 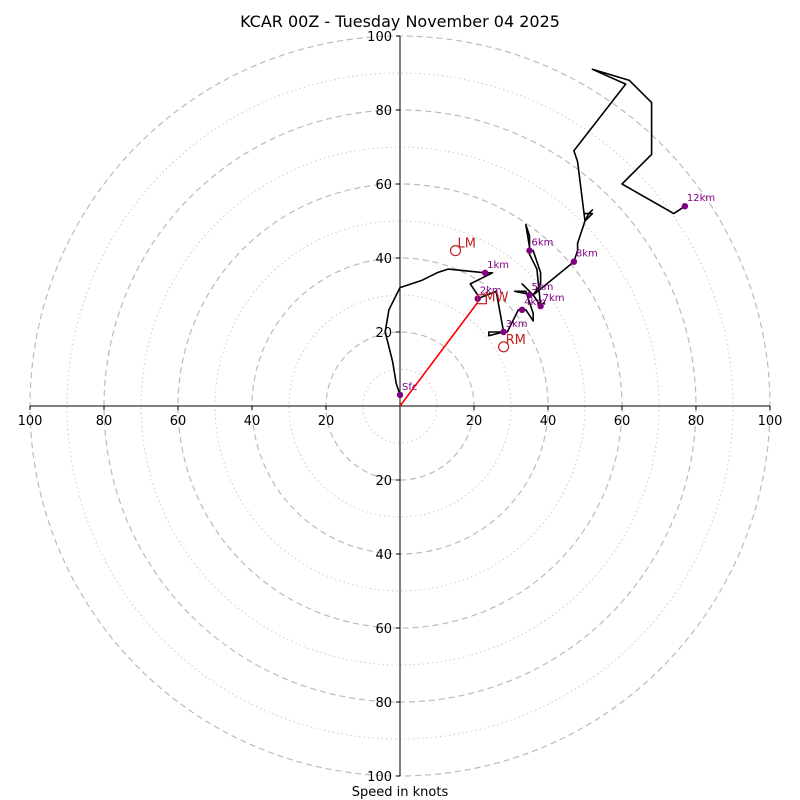 I want to click on storm-motion-layer: LM RM MW, so click(x=487, y=295).